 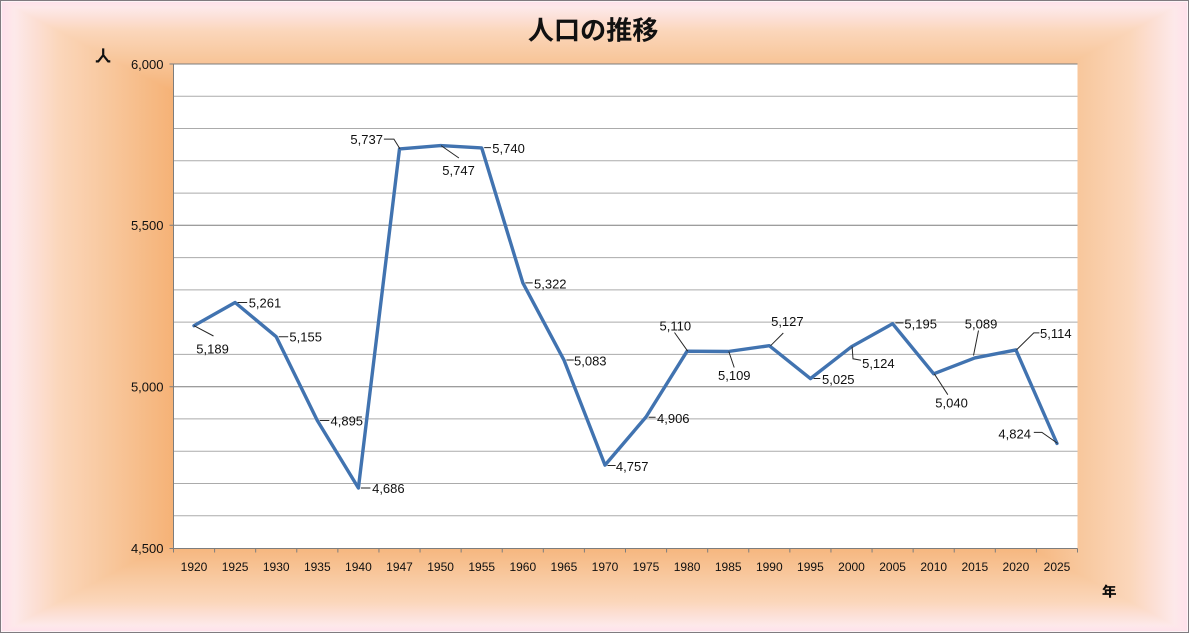 I want to click on svg-text: 1975, so click(x=646, y=567).